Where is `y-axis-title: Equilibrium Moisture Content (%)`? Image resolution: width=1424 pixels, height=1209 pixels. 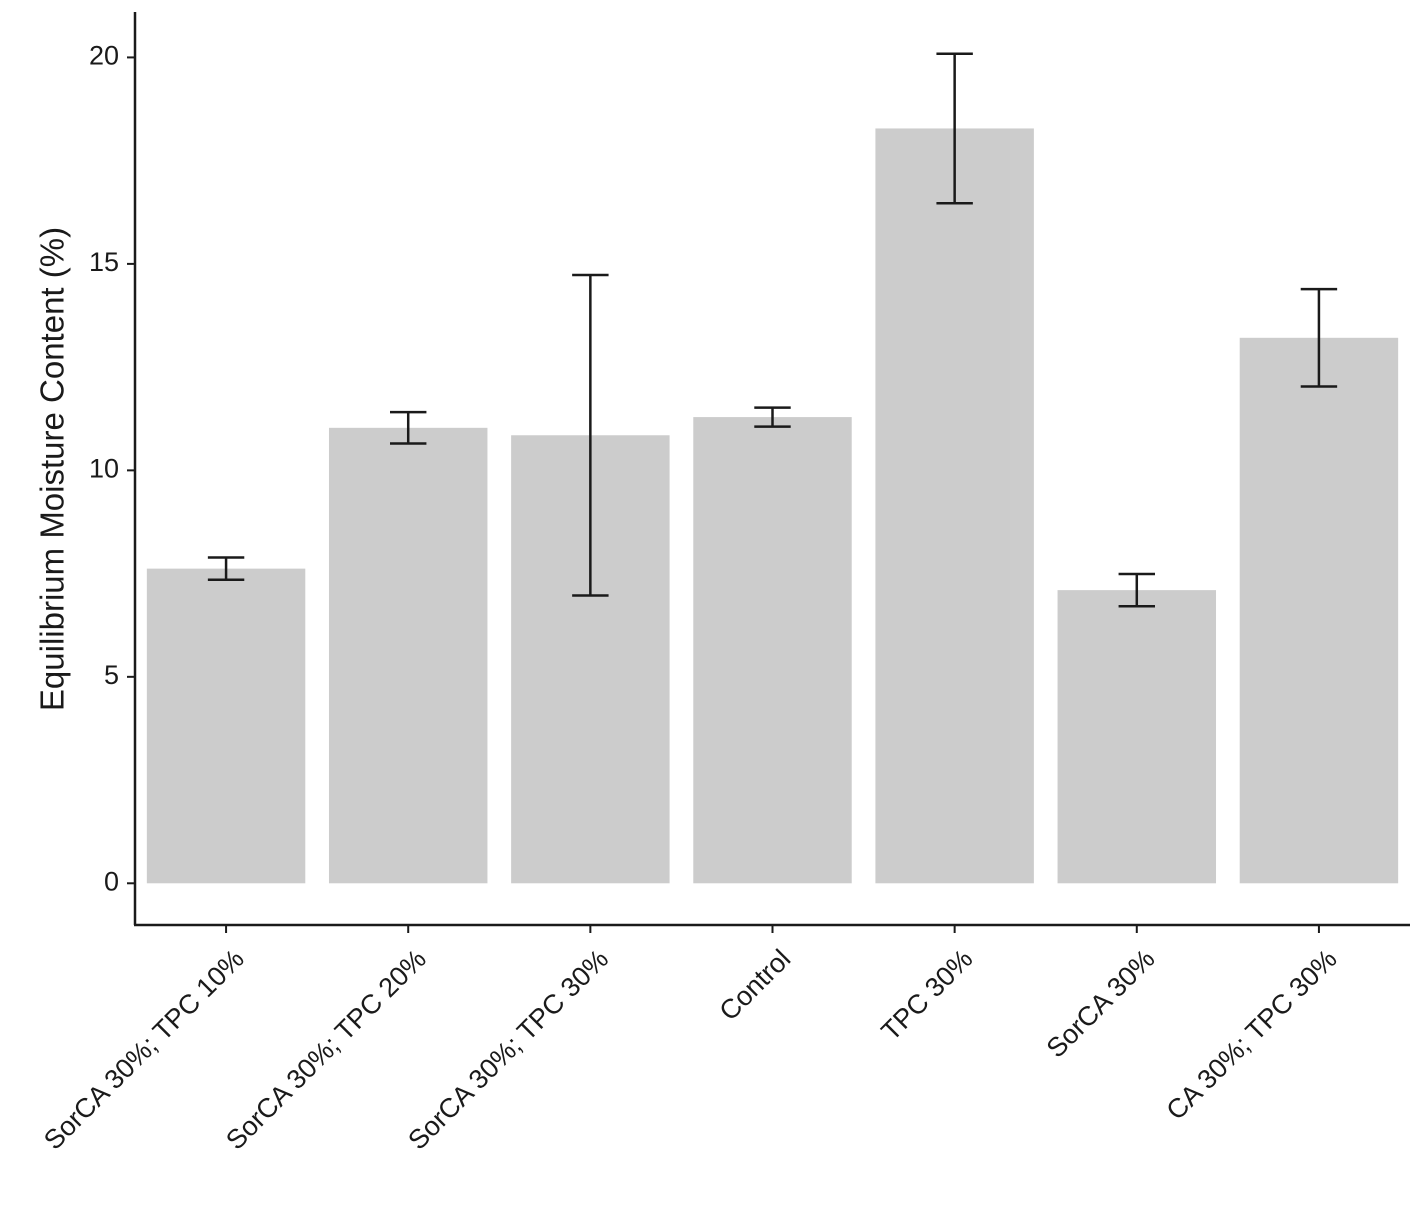
y-axis-title: Equilibrium Moisture Content (%) is located at coordinates (52, 469).